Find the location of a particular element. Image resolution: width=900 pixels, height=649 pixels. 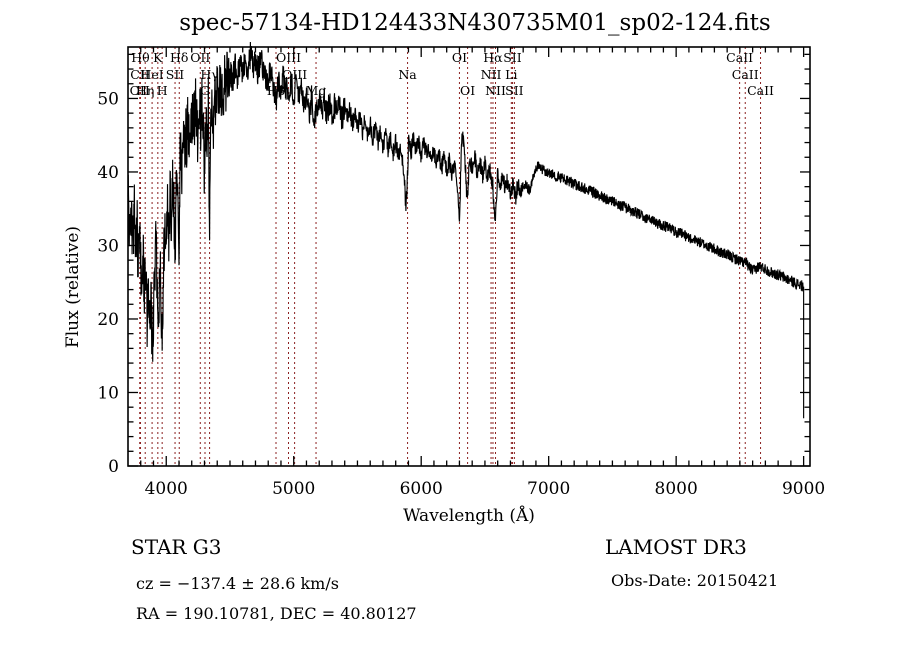

line-label: Hδ is located at coordinates (179, 57).